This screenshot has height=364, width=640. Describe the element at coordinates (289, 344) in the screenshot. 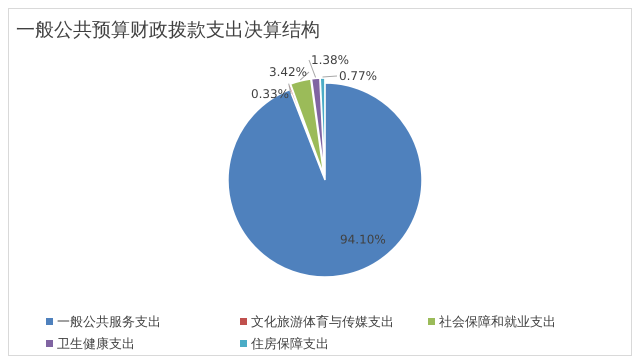

I see `legend-label: 住房保障支出` at that location.